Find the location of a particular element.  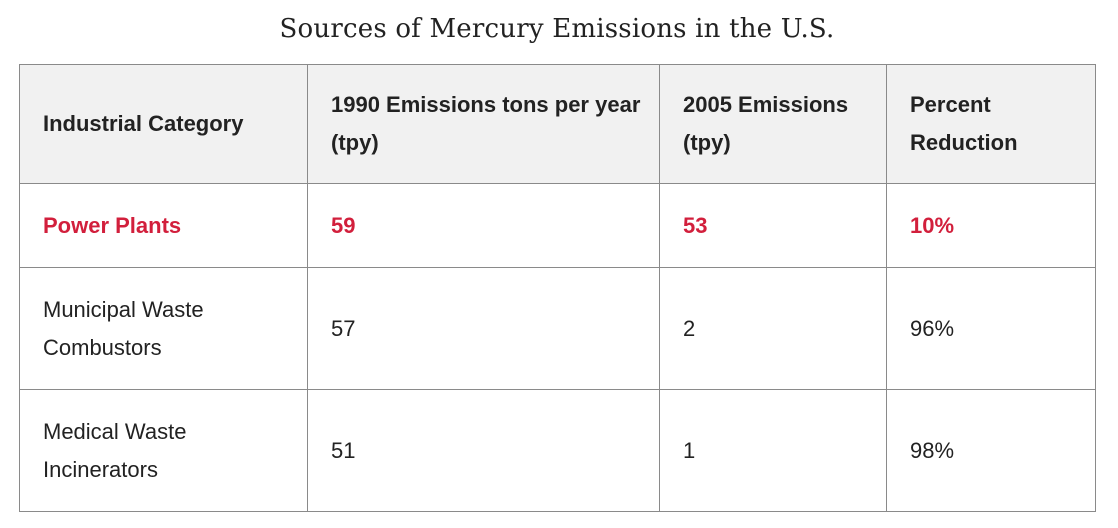

cell-category: Medical Waste Incinerators is located at coordinates (163, 450).